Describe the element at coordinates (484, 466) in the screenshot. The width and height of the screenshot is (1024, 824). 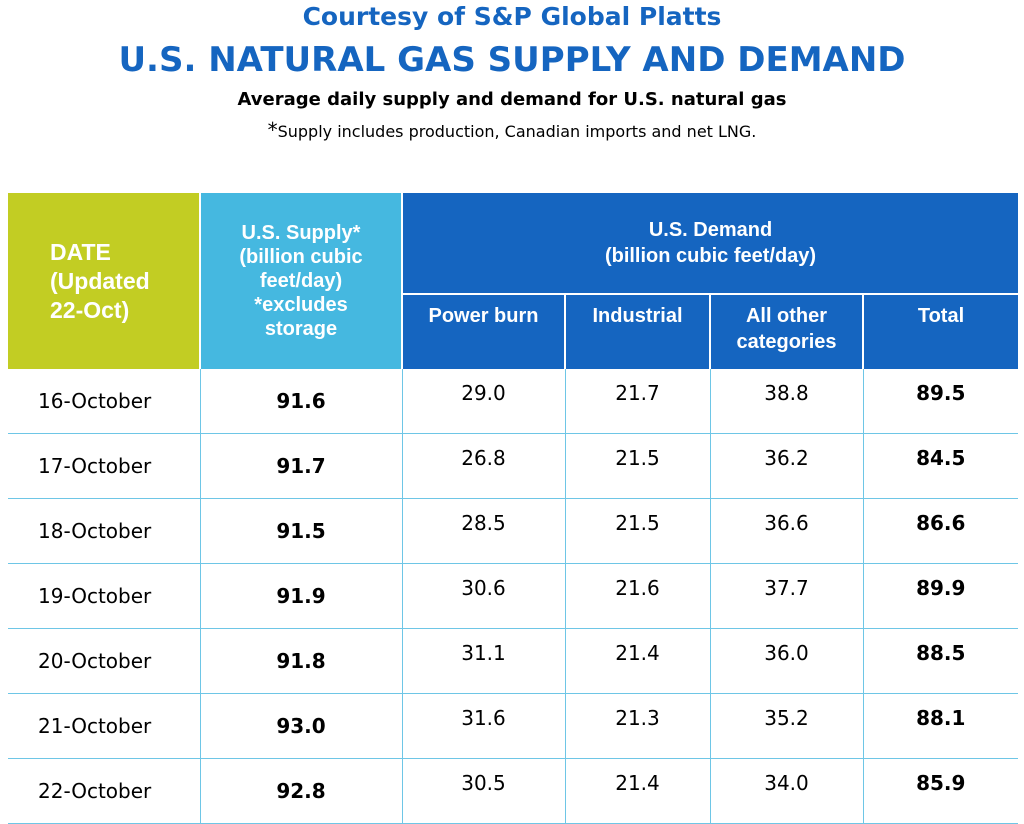
I see `power-burn-cell: 26.8` at that location.